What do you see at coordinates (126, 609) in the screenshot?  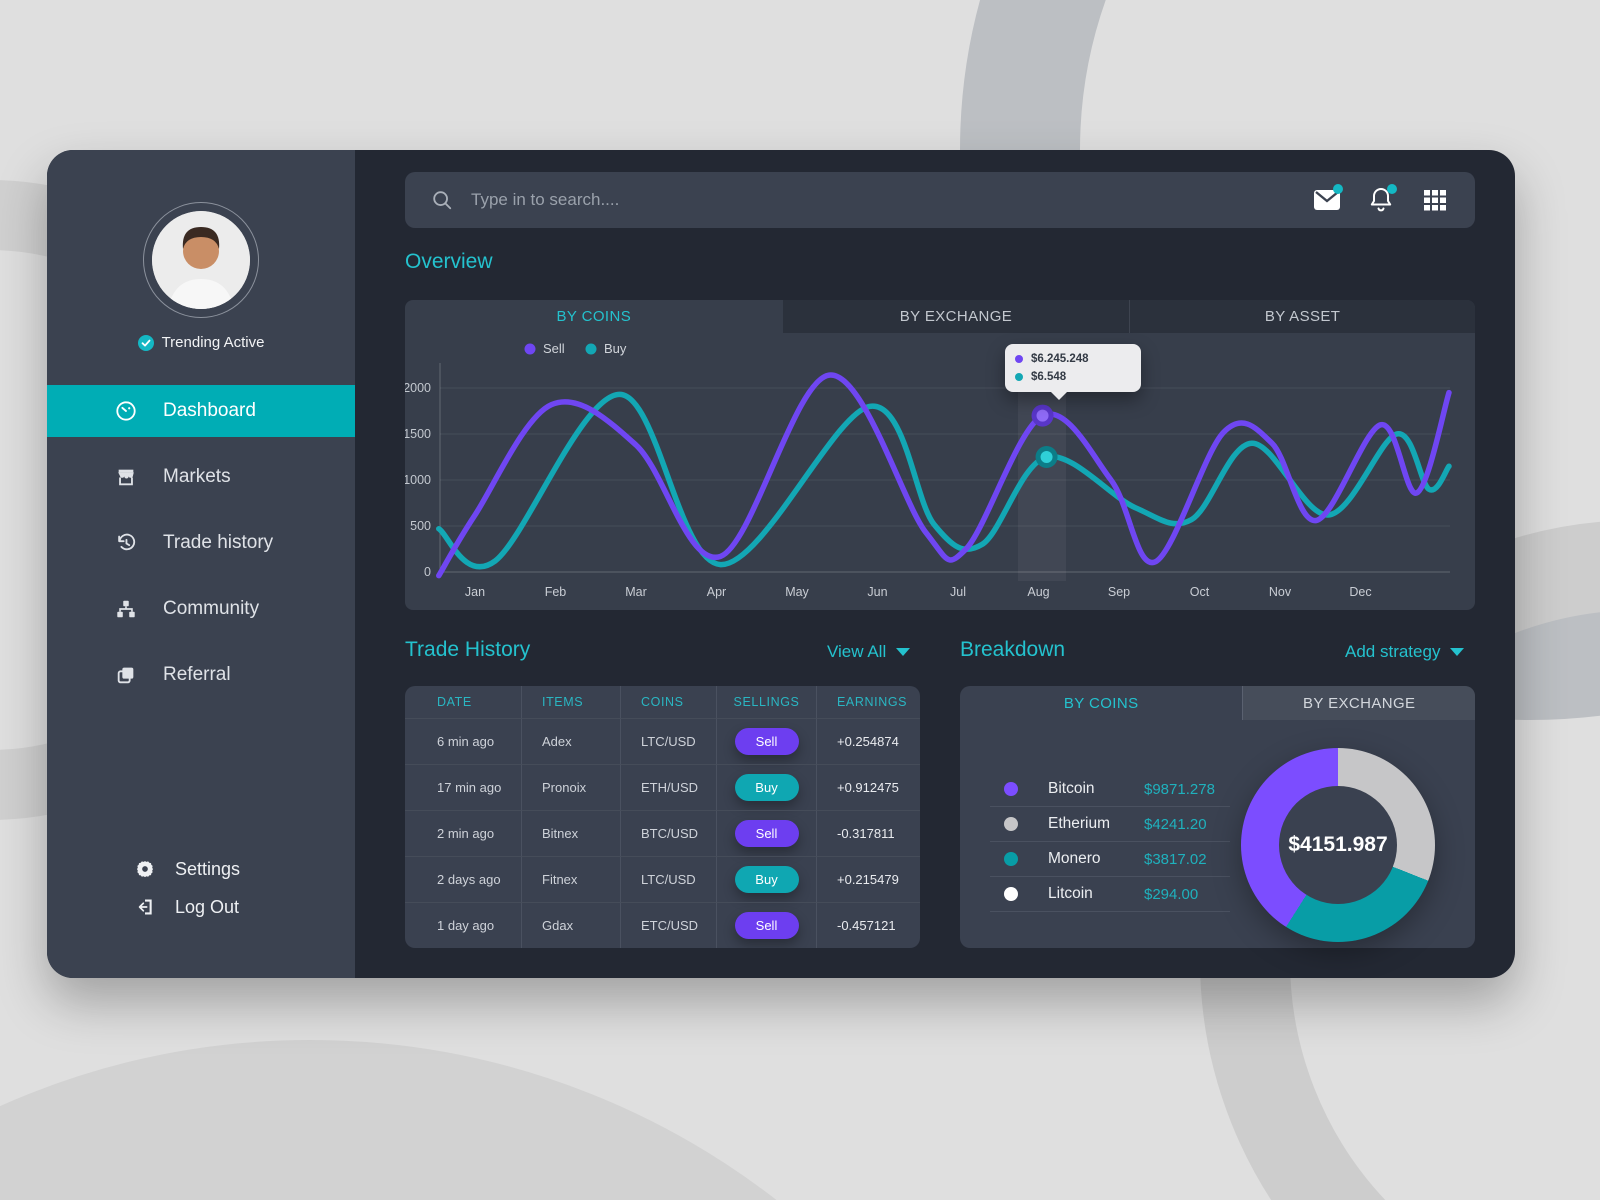 I see `sitemap-icon` at bounding box center [126, 609].